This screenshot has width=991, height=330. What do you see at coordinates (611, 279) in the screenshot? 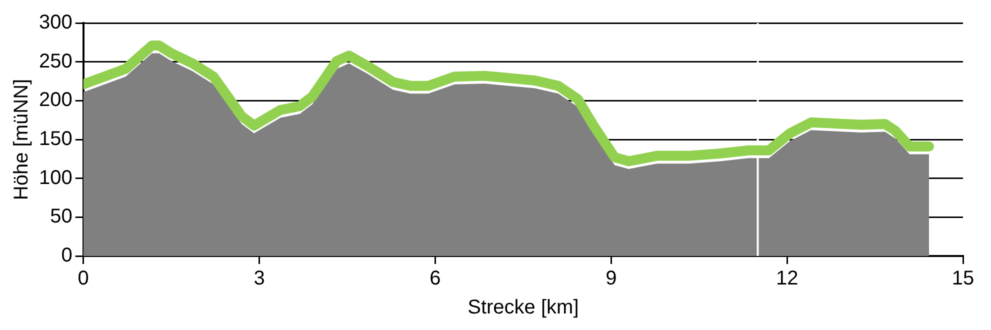
I see `x-tick-label: 9` at bounding box center [611, 279].